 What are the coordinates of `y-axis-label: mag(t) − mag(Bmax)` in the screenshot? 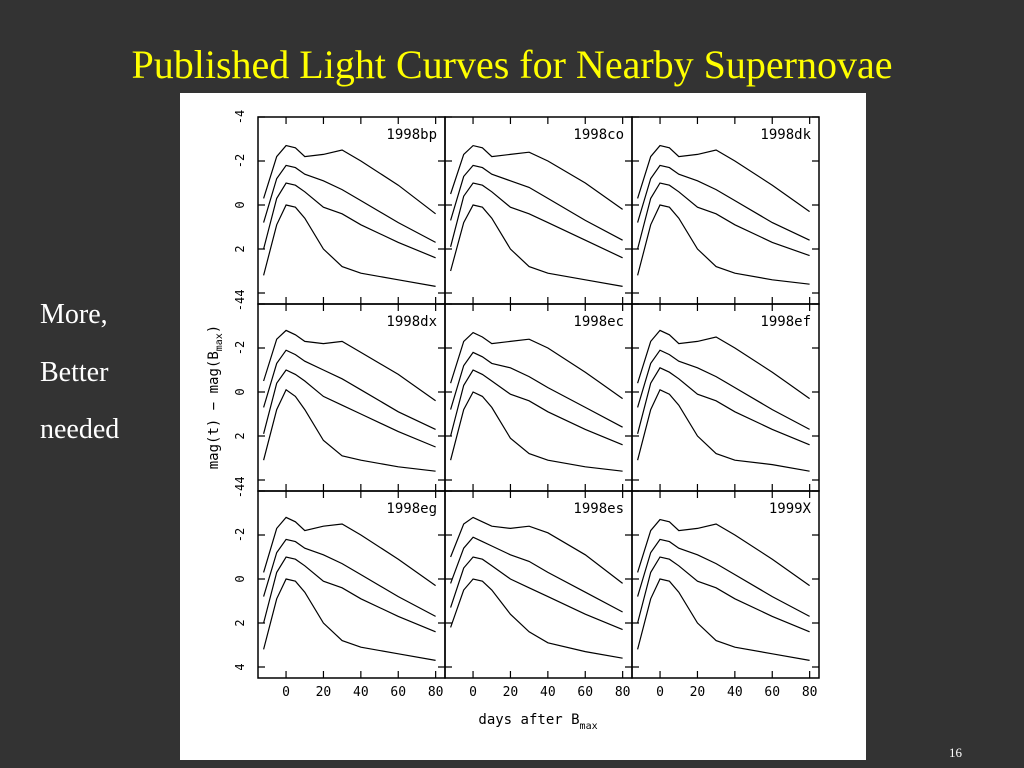 It's located at (215, 397).